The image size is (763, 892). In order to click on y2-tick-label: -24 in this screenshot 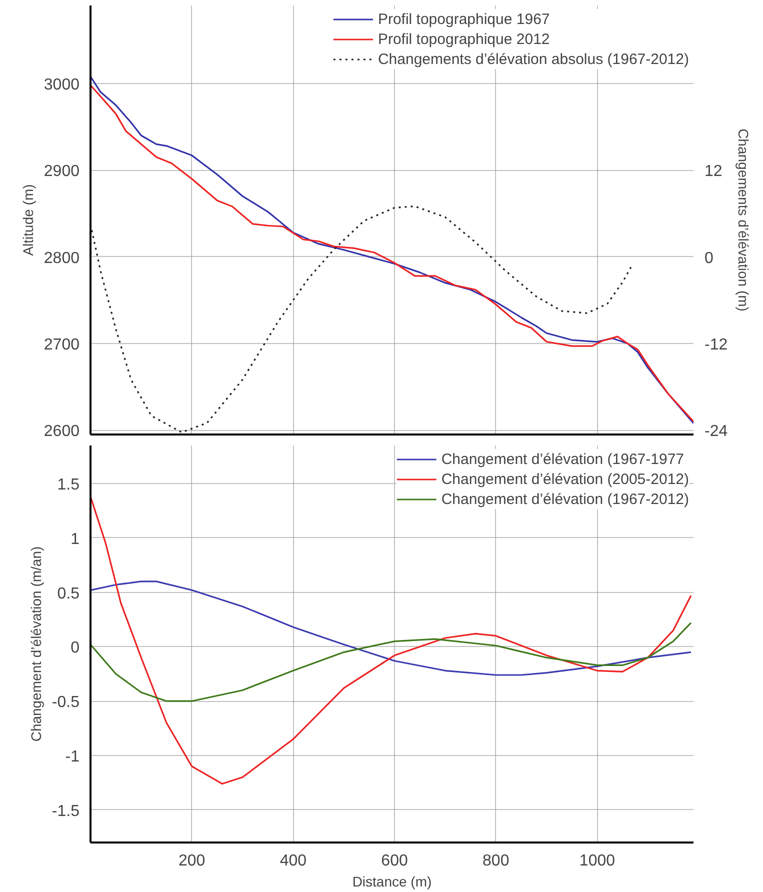, I will do `click(716, 431)`.